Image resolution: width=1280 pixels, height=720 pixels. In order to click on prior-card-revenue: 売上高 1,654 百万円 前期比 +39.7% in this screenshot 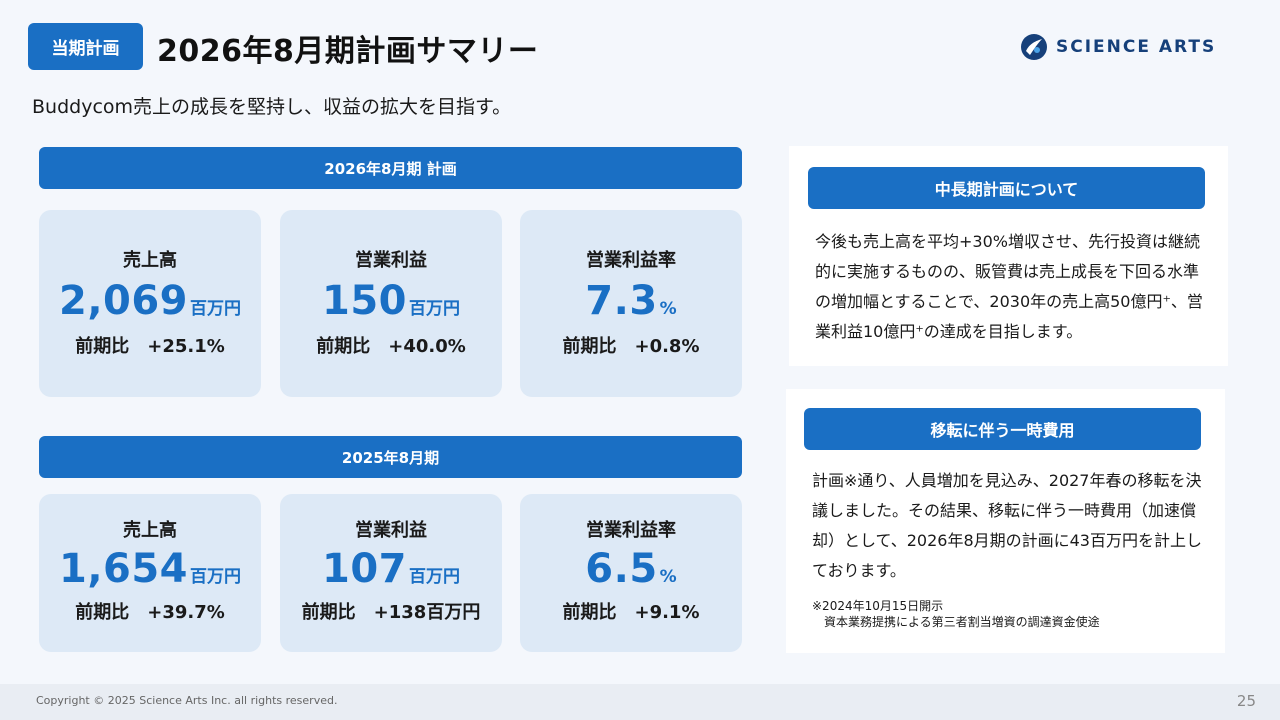, I will do `click(150, 573)`.